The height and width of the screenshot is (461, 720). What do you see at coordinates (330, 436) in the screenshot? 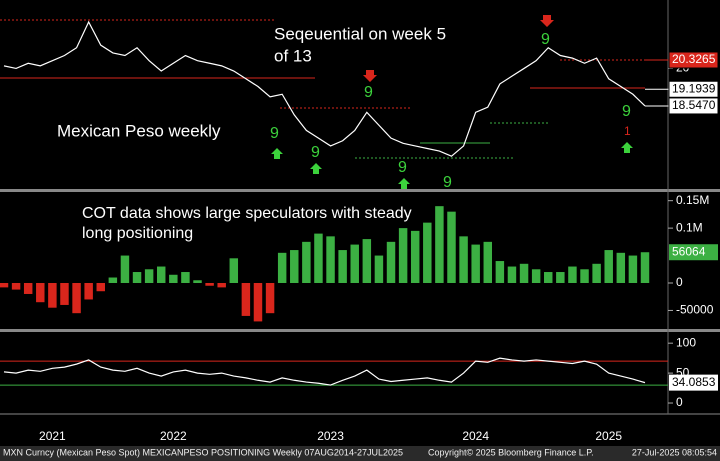
I see `x-tick-label: 2023` at bounding box center [330, 436].